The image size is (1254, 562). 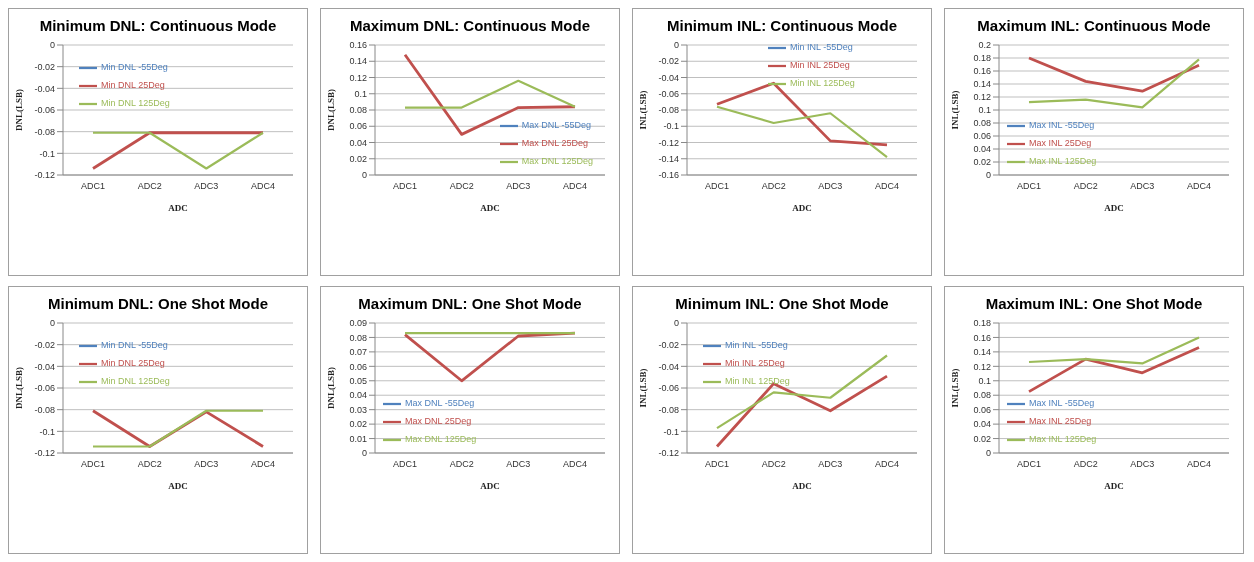 I want to click on y-tick-label: -0.02, so click(x=44, y=344).